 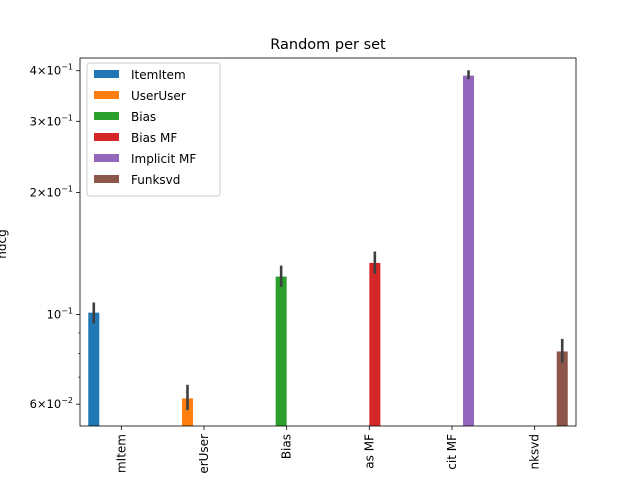 What do you see at coordinates (469, 250) in the screenshot?
I see `bar-implicit-mf` at bounding box center [469, 250].